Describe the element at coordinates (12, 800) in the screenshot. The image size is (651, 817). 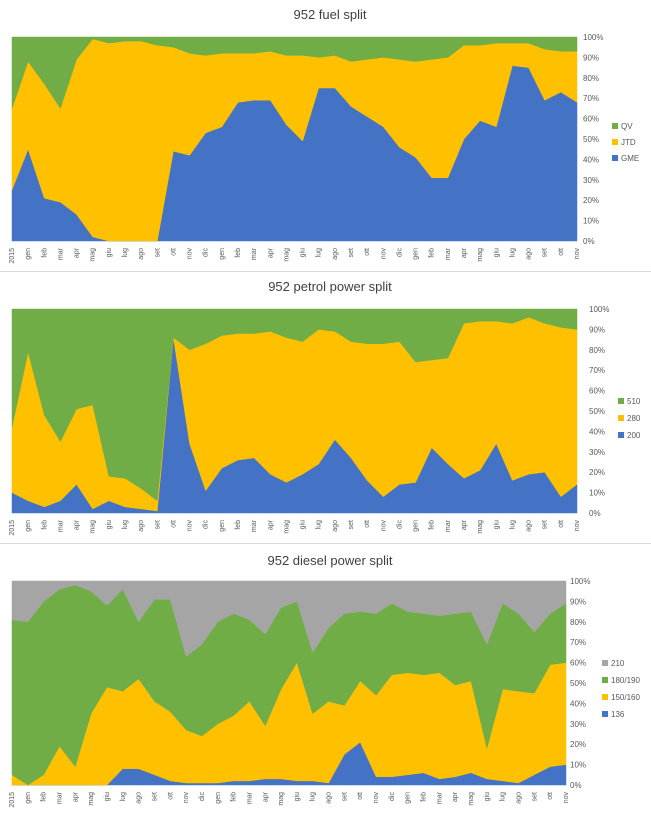
I see `x-tick-label: 2015` at that location.